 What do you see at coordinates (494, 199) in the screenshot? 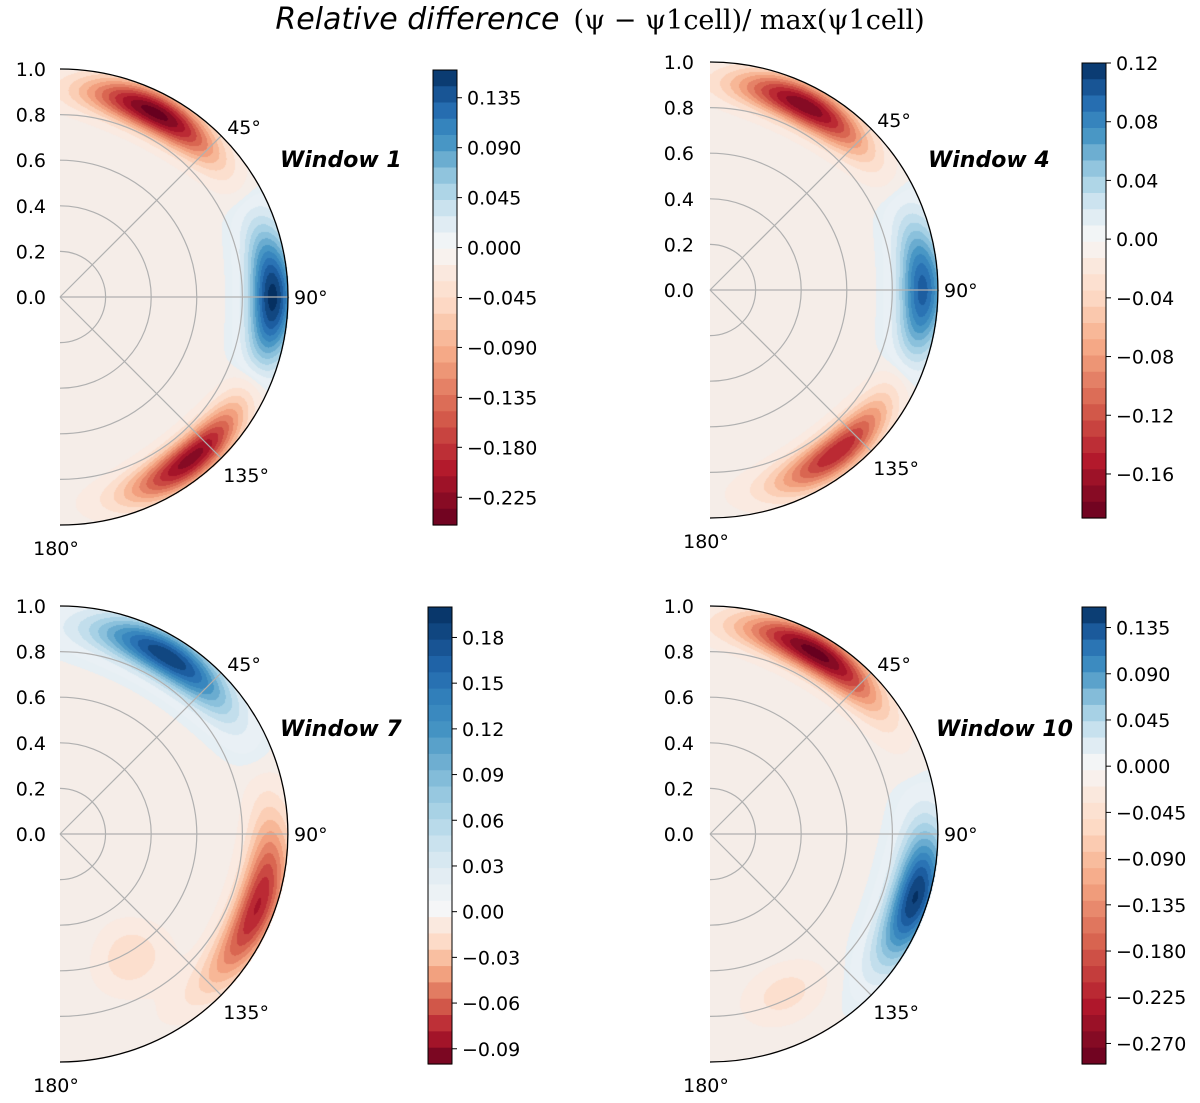
I see `colorbar-tick-label: 0.045` at bounding box center [494, 199].